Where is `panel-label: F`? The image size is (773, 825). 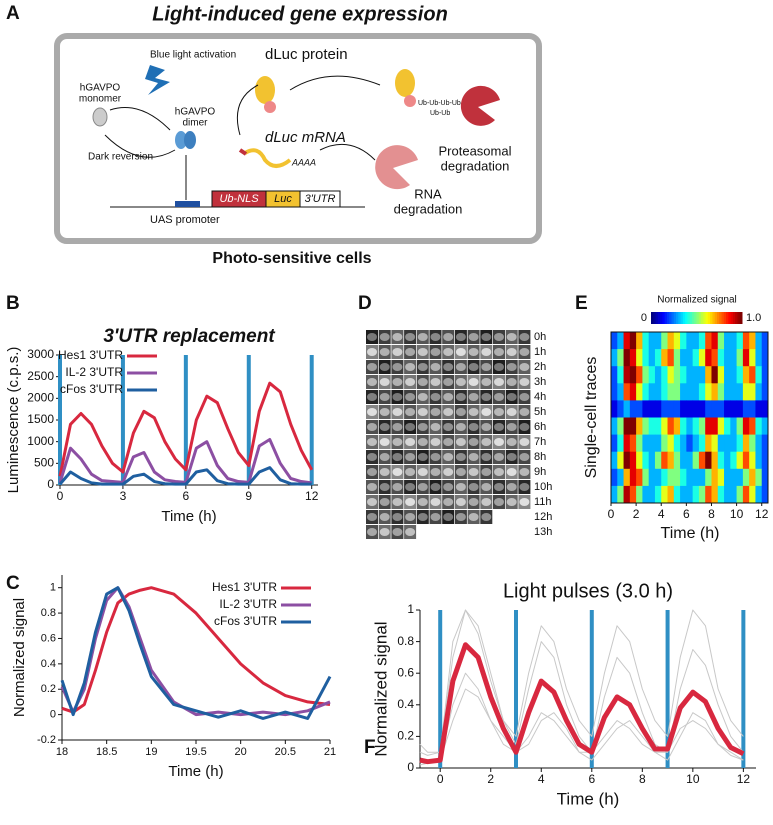 panel-label: F is located at coordinates (370, 747).